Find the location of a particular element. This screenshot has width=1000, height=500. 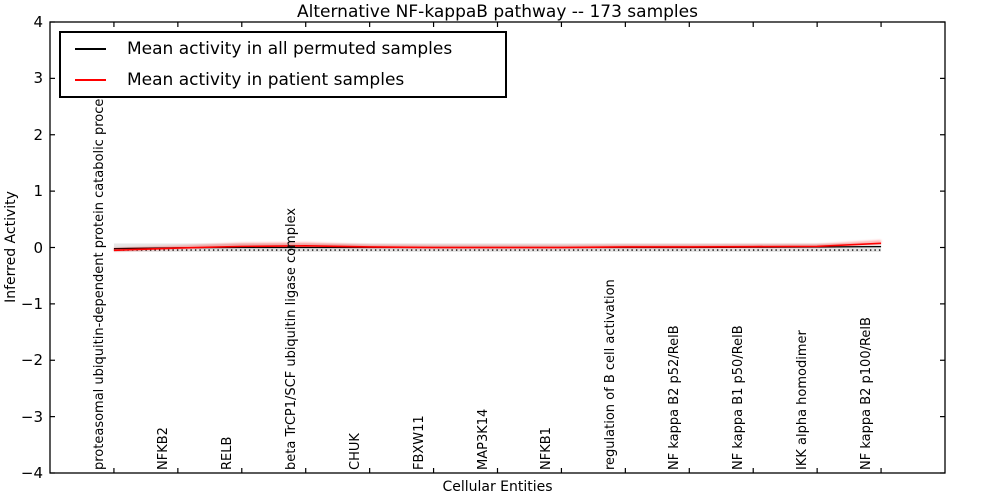

x-category-label: beta TrCP1/SCF ubiquitin ligase complex is located at coordinates (291, 338).